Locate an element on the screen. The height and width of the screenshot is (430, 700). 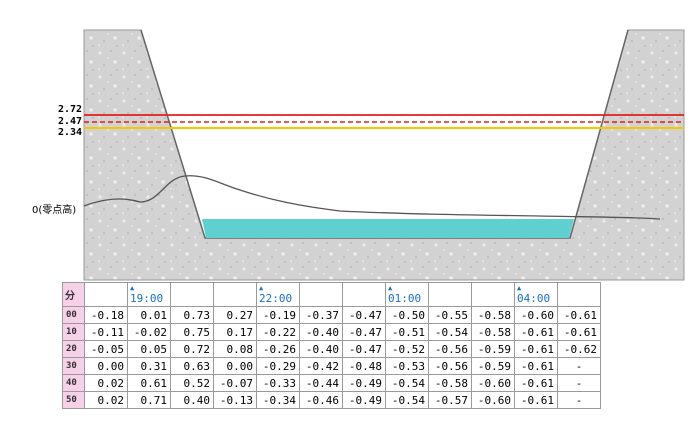
value-cell: -0.53 is located at coordinates (407, 366).